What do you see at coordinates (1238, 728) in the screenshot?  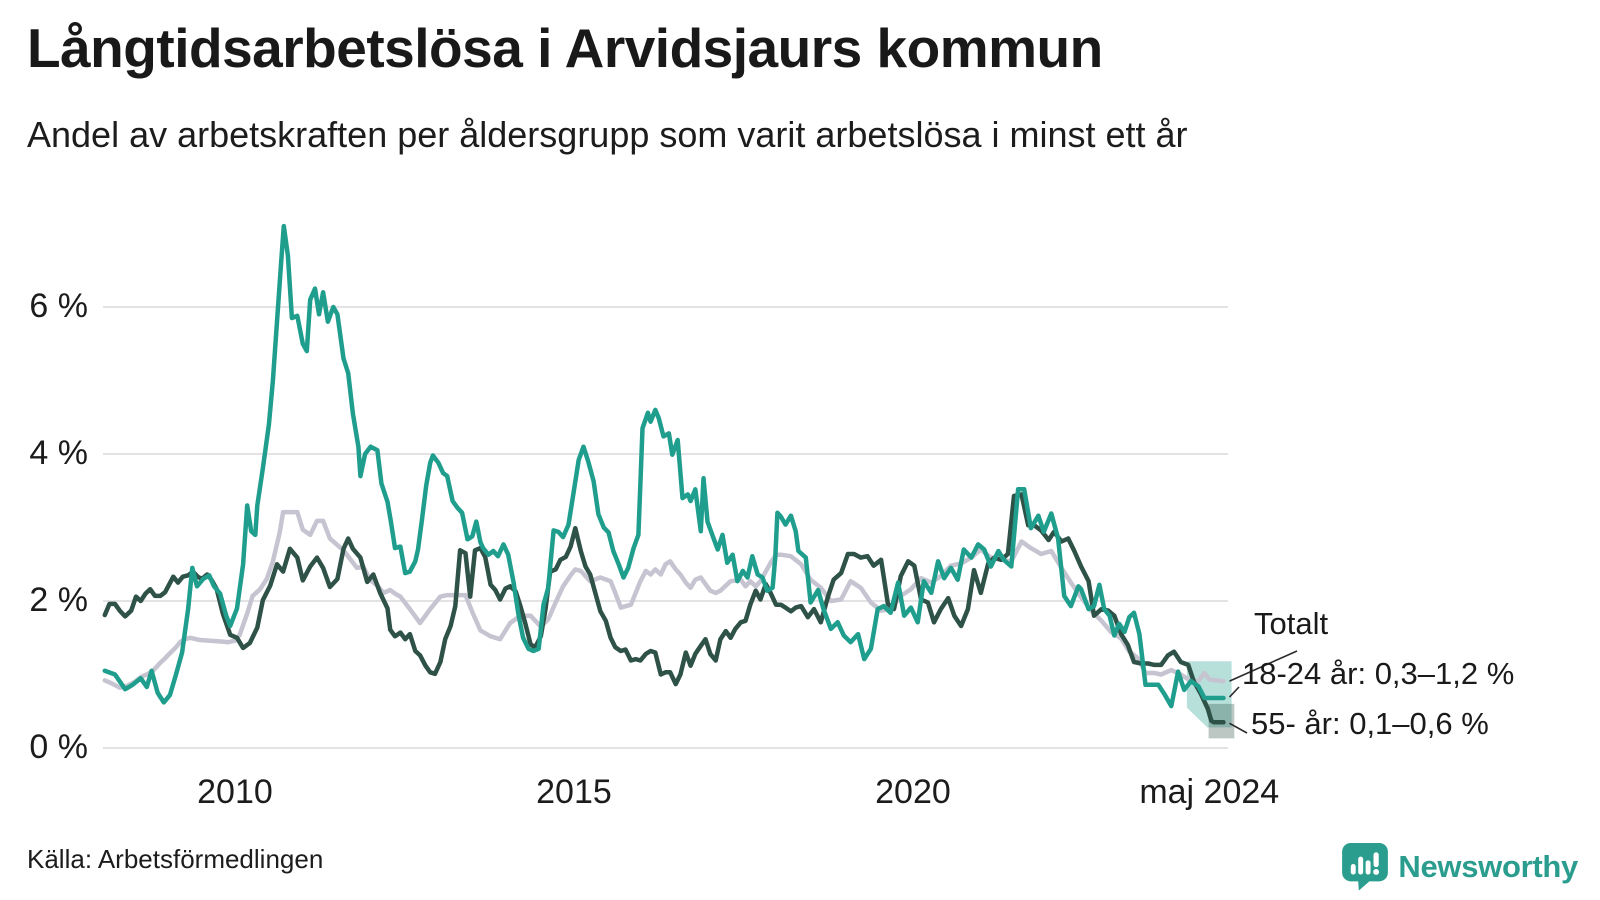 I see `pointer-old` at bounding box center [1238, 728].